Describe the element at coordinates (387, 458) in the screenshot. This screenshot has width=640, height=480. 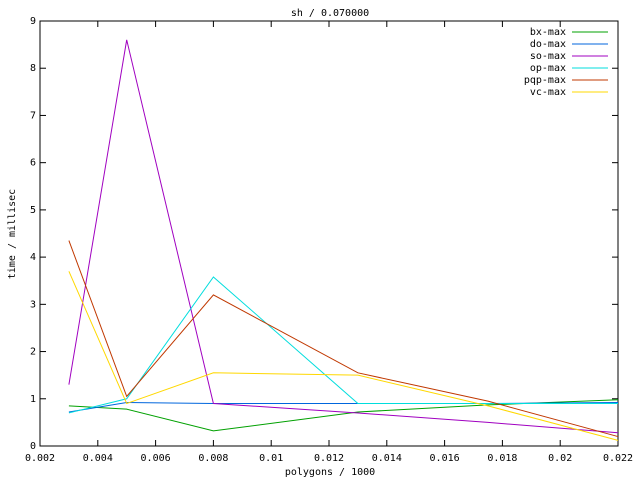
I see `x-tick-label: 0.014` at that location.